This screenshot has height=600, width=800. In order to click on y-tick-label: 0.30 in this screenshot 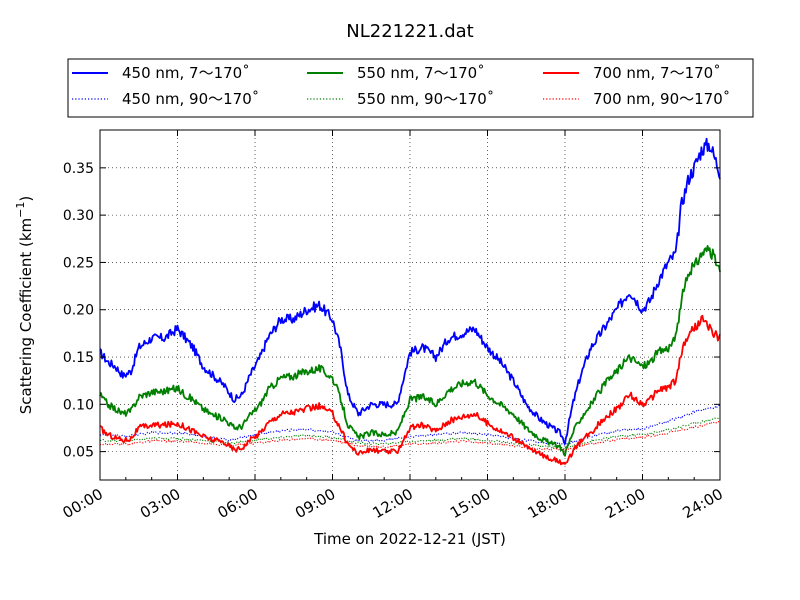, I will do `click(78, 216)`.